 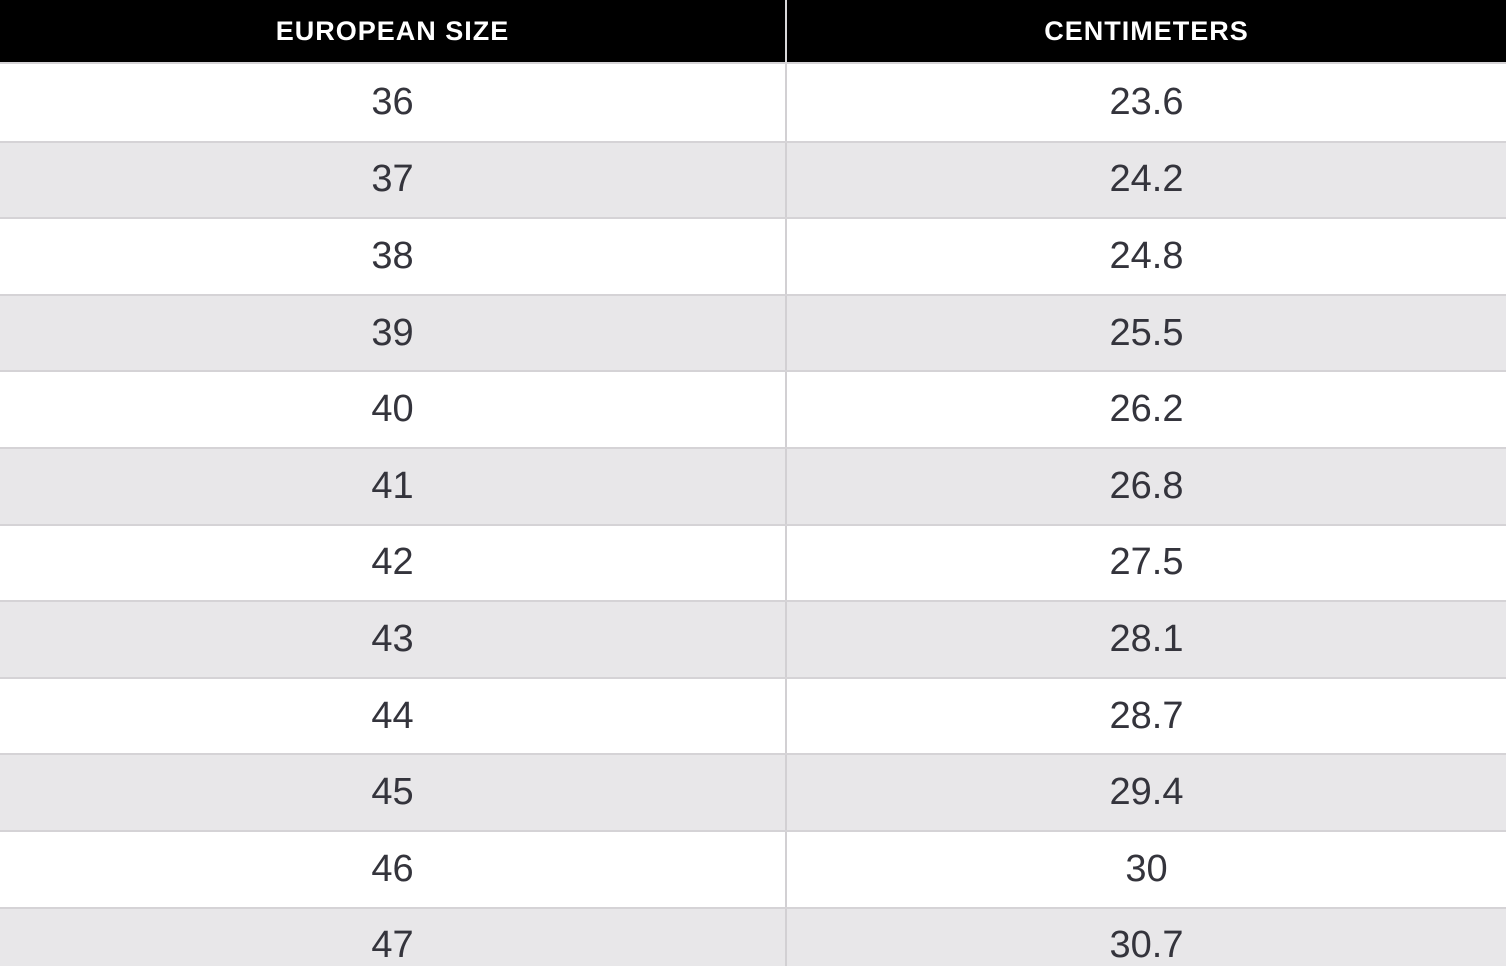 I want to click on cell-european-size: 43, so click(x=393, y=639).